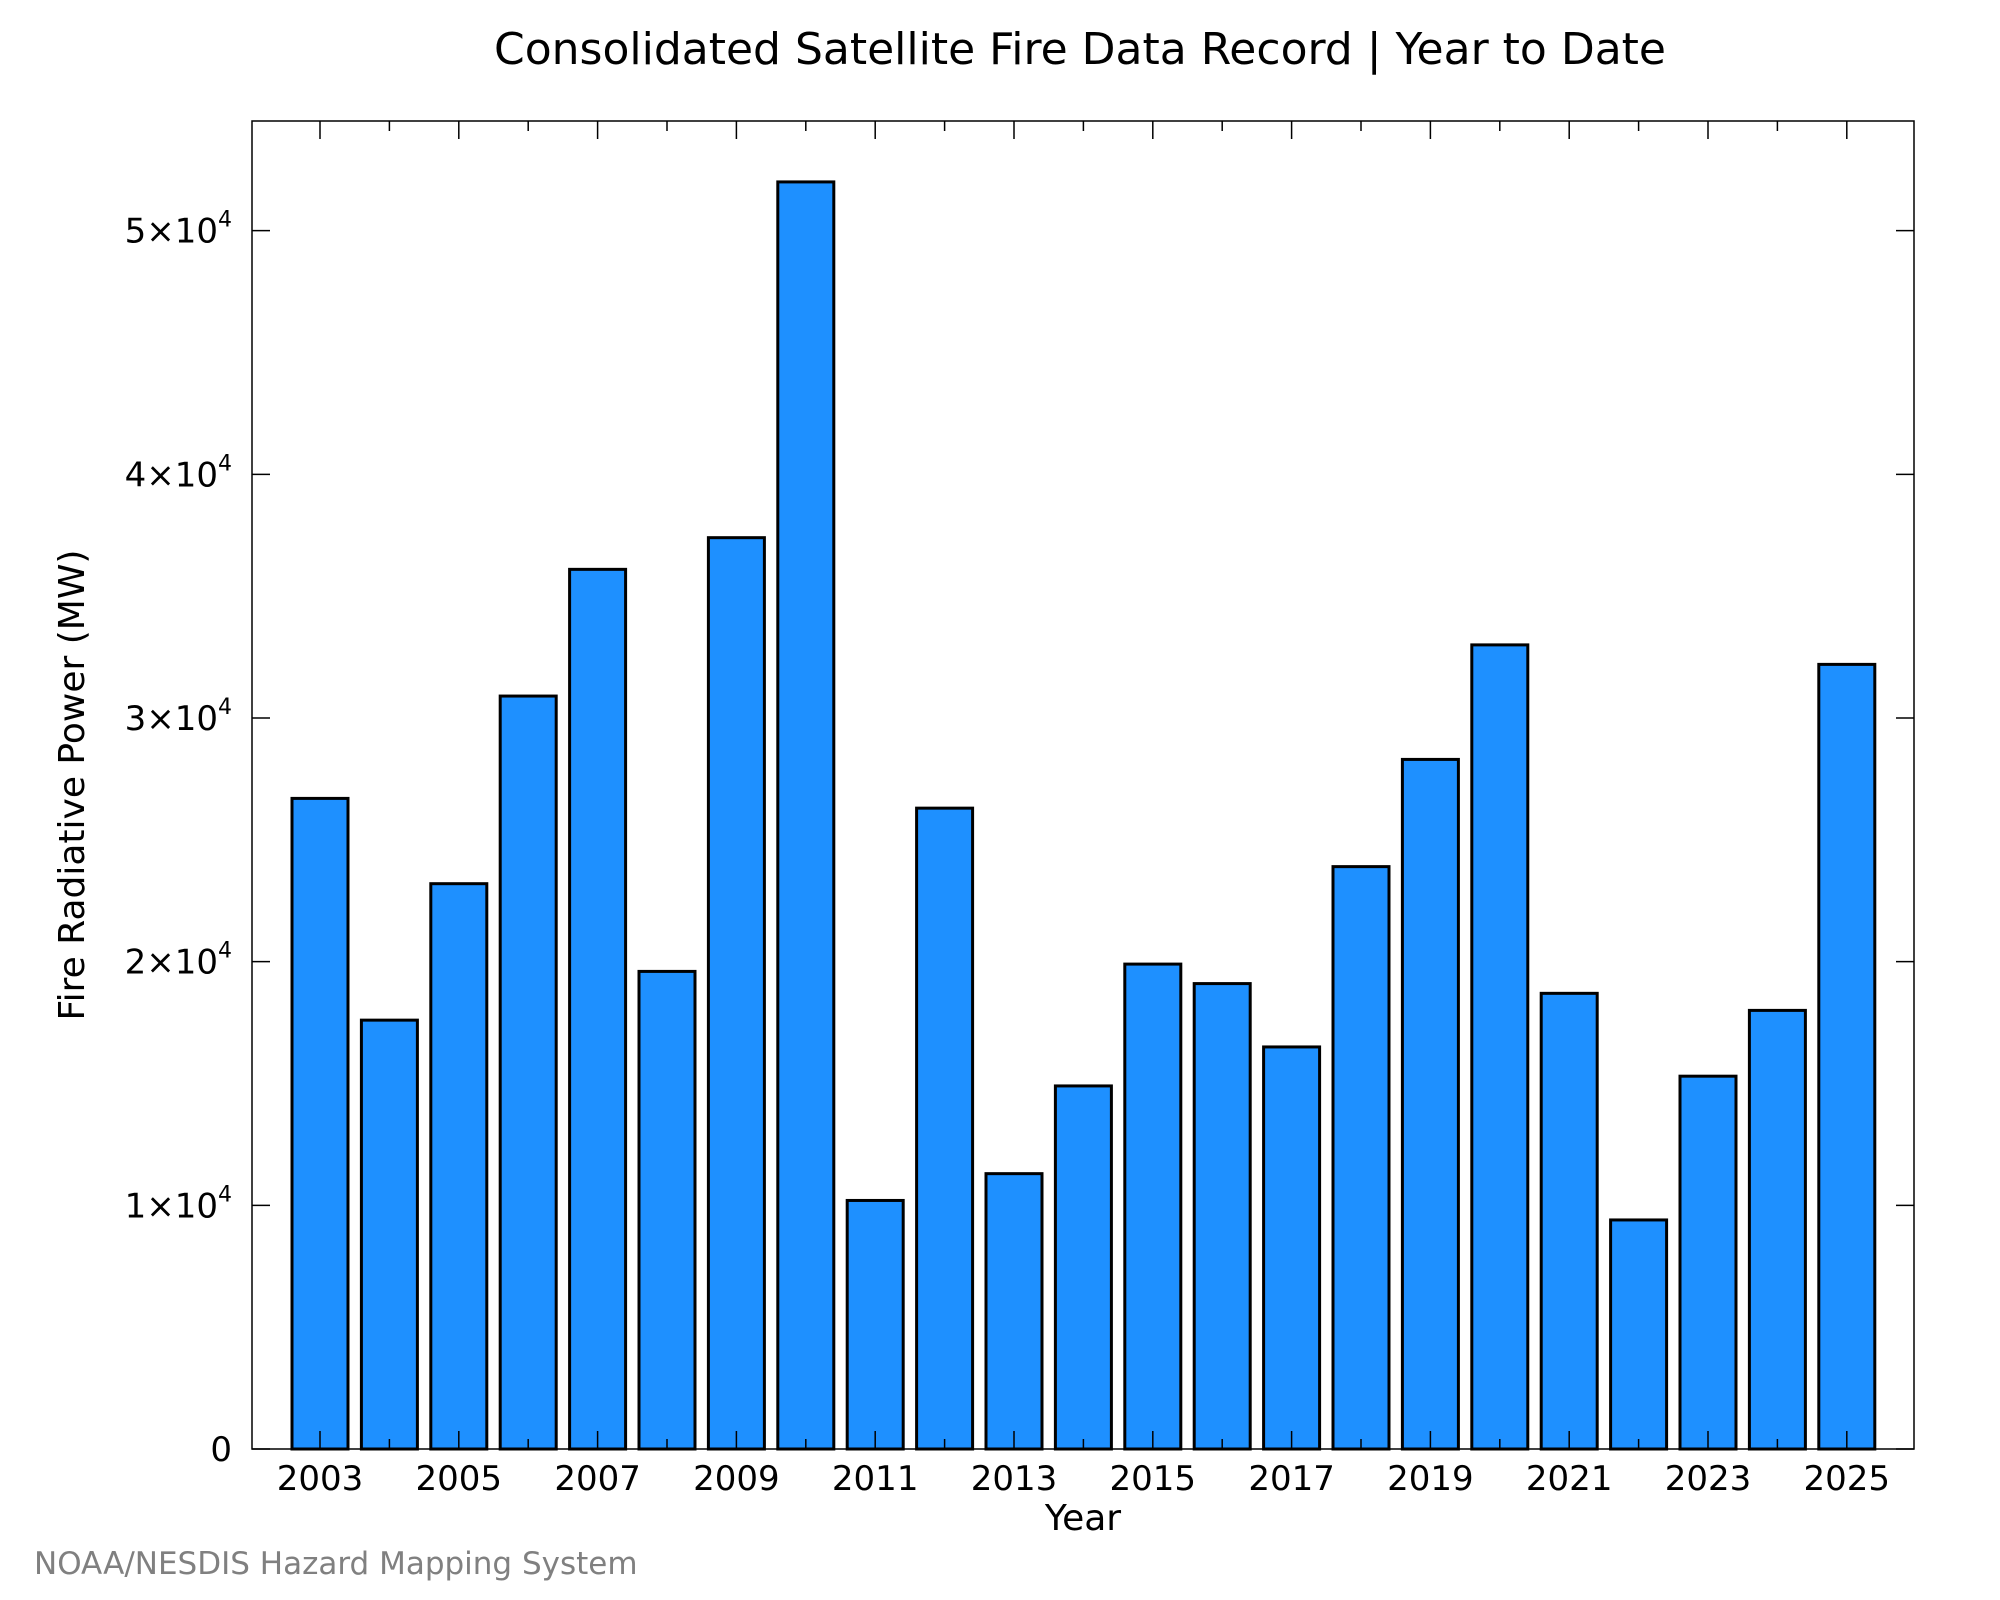  What do you see at coordinates (178, 230) in the screenshot?
I see `y-tick-label: 5×10⁴` at bounding box center [178, 230].